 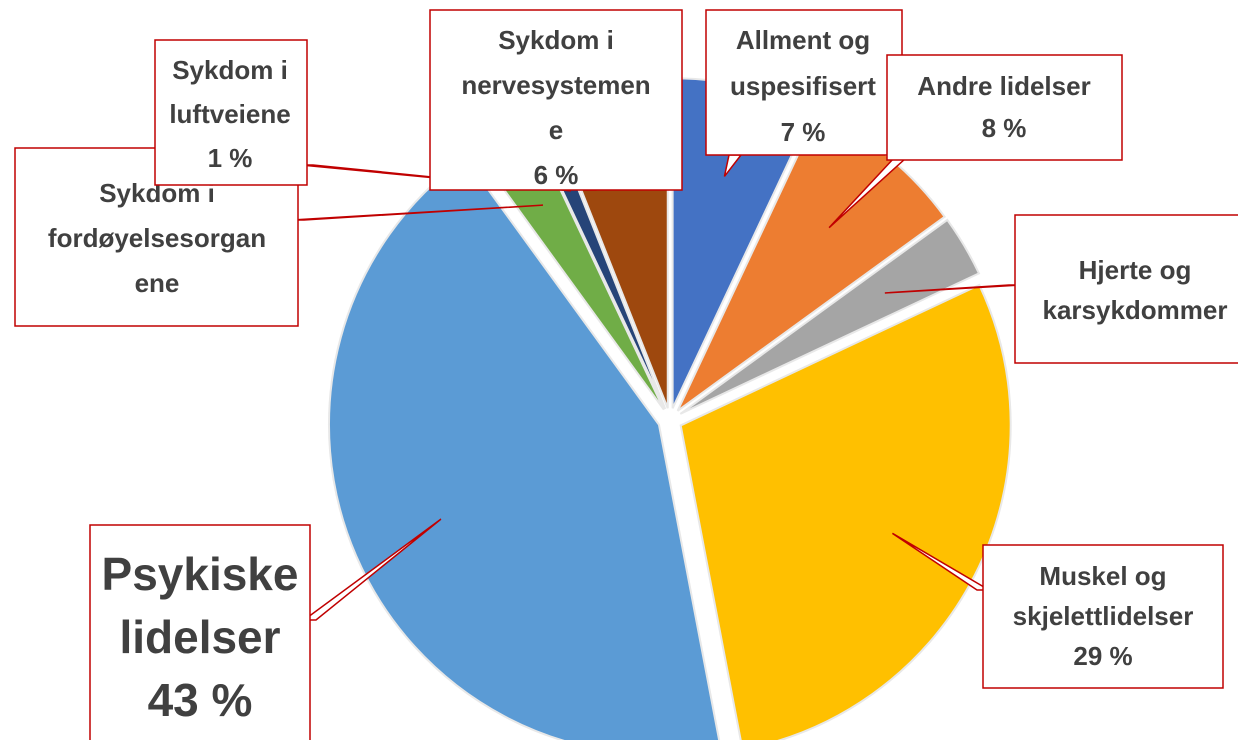 I want to click on category-label: Sykdom i nervesystemen e, so click(x=555, y=85).